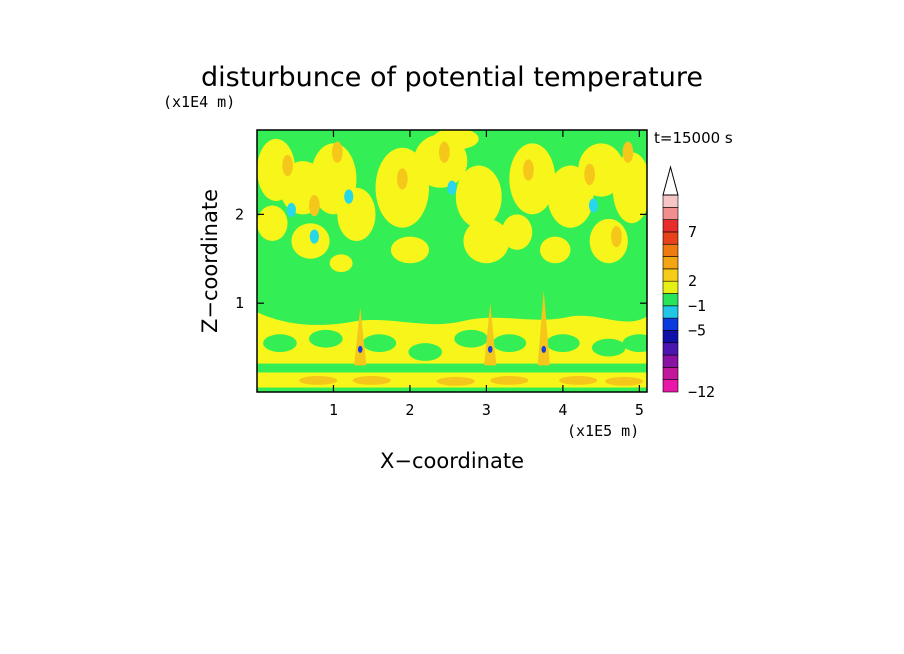 This screenshot has width=904, height=654. Describe the element at coordinates (697, 306) in the screenshot. I see `colorbar-label: −1` at that location.